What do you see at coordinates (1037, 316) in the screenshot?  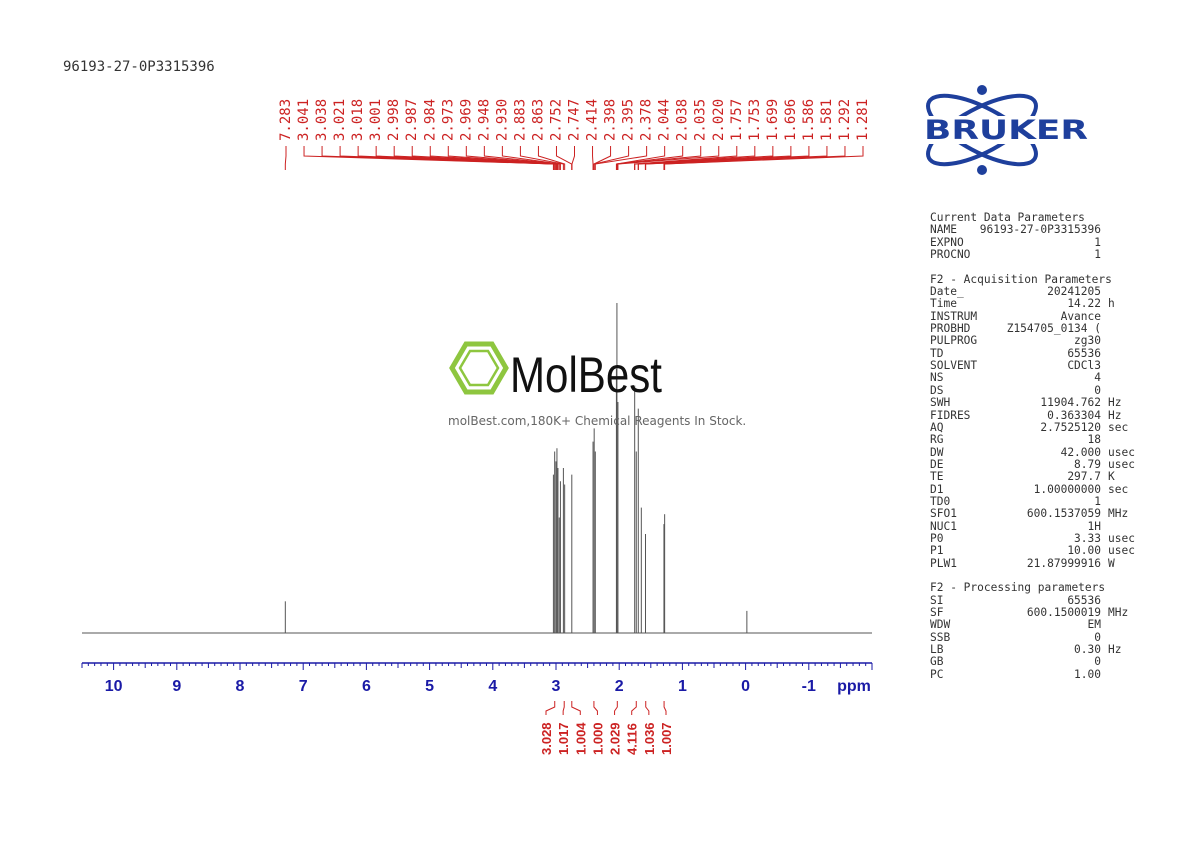 I see `parameter-row: INSTRUM Avance` at bounding box center [1037, 316].